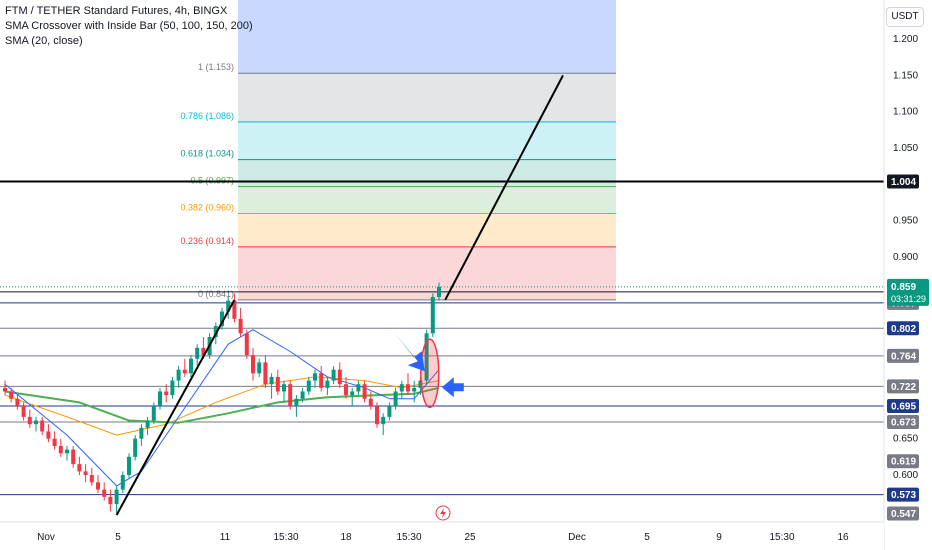 The width and height of the screenshot is (932, 550). I want to click on price-label: 0.619, so click(903, 462).